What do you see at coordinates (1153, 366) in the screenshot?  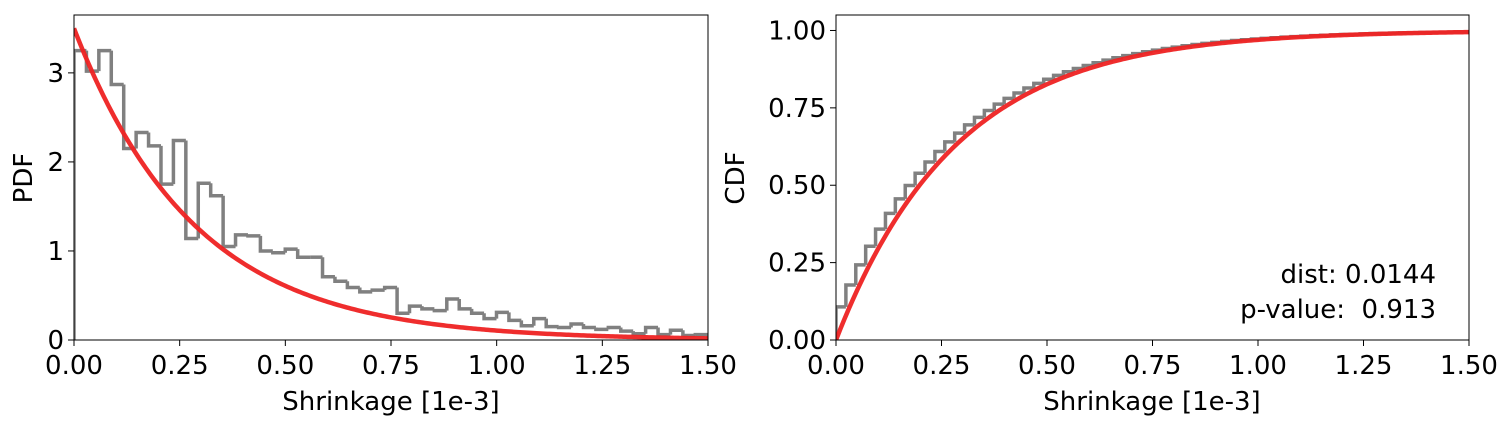 I see `cdf-x-tick-label: 0.75` at bounding box center [1153, 366].